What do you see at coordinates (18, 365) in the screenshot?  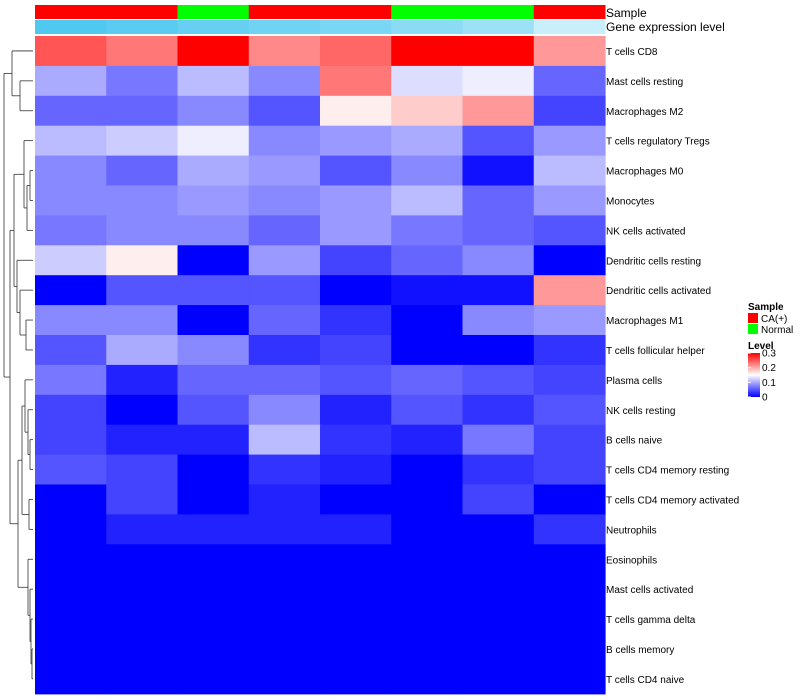 I see `row-dendrogram` at bounding box center [18, 365].